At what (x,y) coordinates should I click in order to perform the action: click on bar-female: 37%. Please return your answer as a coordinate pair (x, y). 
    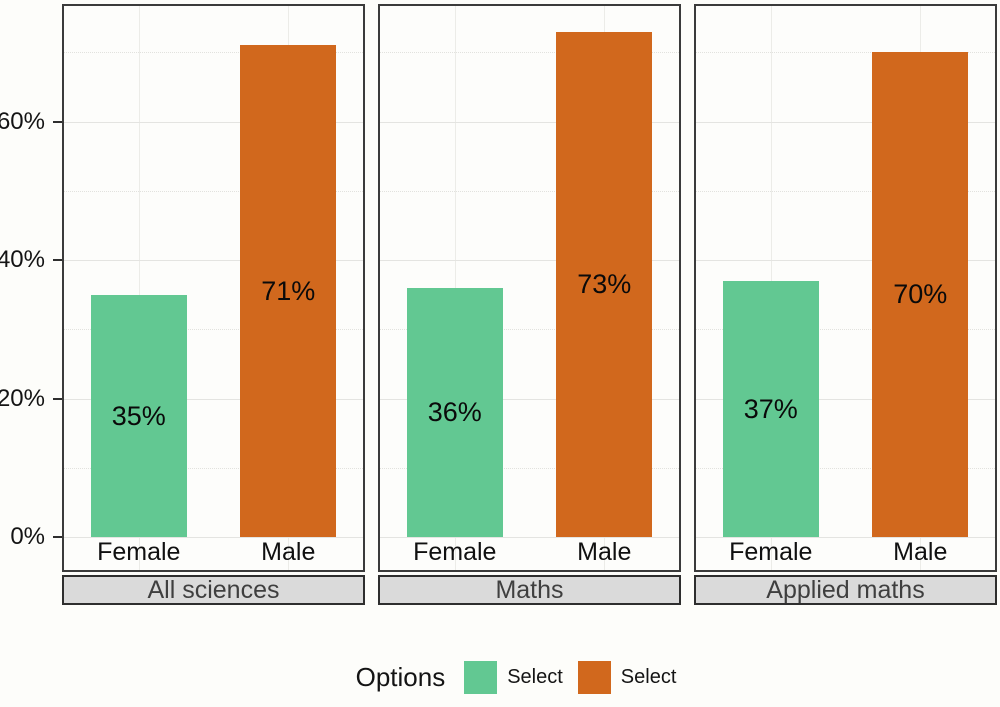
    Looking at the image, I should click on (770, 409).